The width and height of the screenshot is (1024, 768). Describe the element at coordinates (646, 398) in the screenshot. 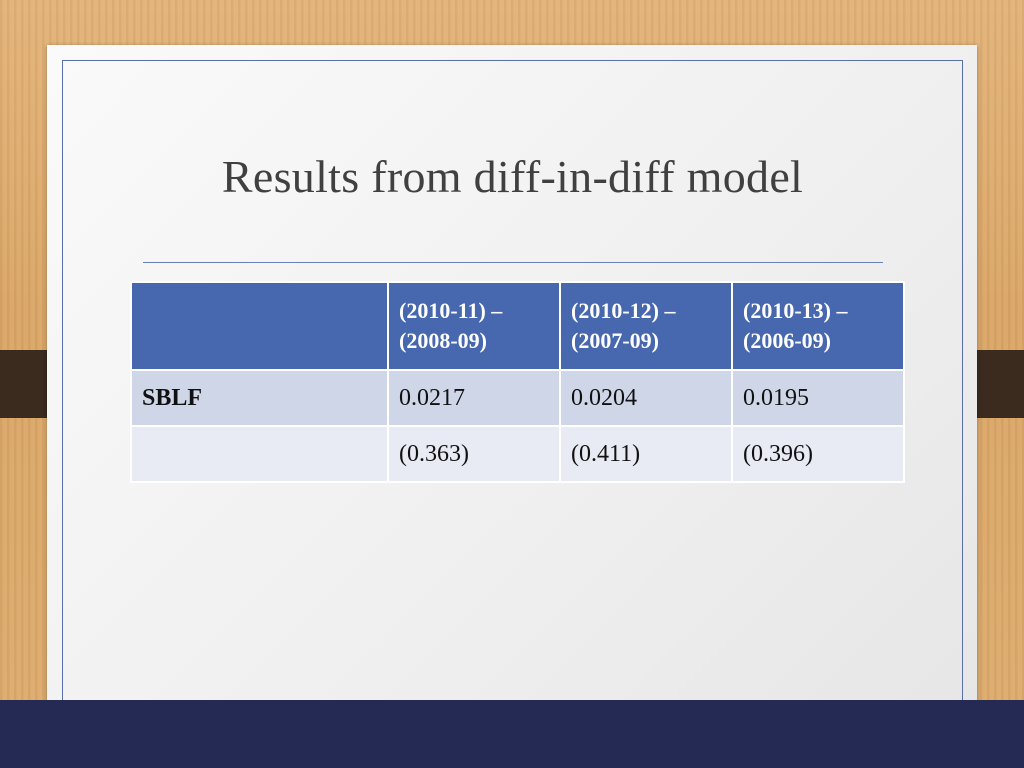

I see `coefficient-cell: 0.0204` at that location.